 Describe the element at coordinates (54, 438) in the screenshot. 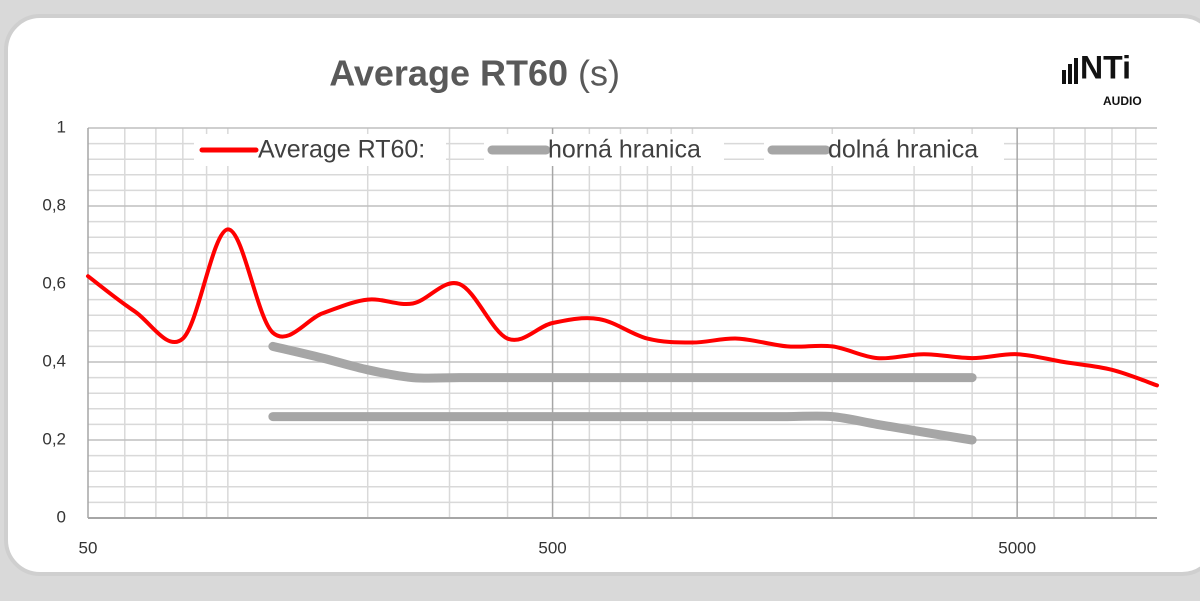

I see `y-tick-label: 0,2` at that location.